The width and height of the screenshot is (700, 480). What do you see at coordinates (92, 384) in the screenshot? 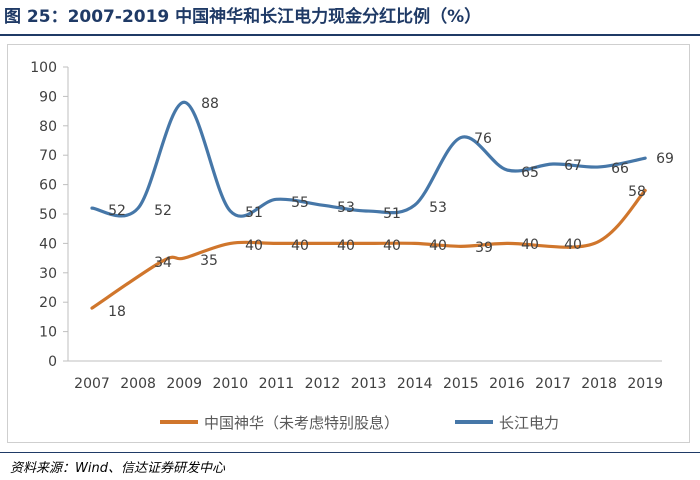
I see `x-tick-label: 2007` at bounding box center [92, 384].